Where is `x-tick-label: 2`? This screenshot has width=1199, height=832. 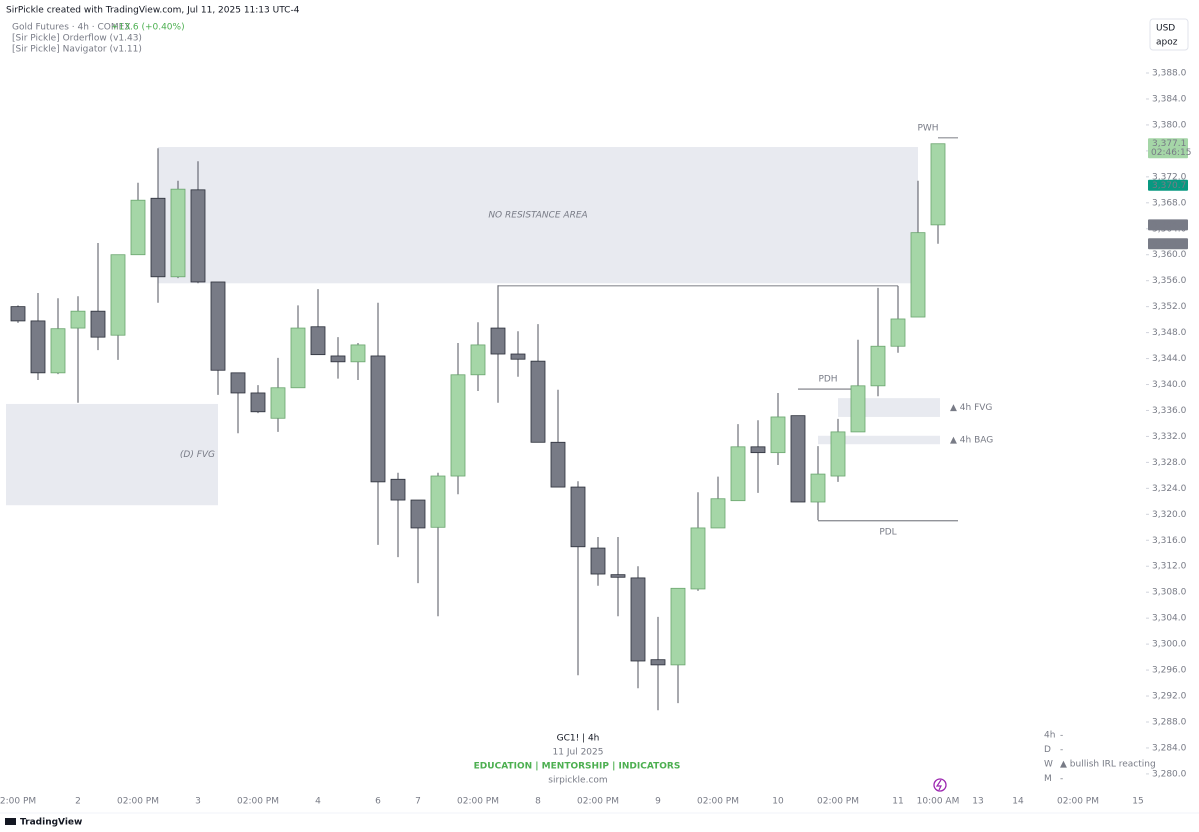 x-tick-label: 2 is located at coordinates (78, 802).